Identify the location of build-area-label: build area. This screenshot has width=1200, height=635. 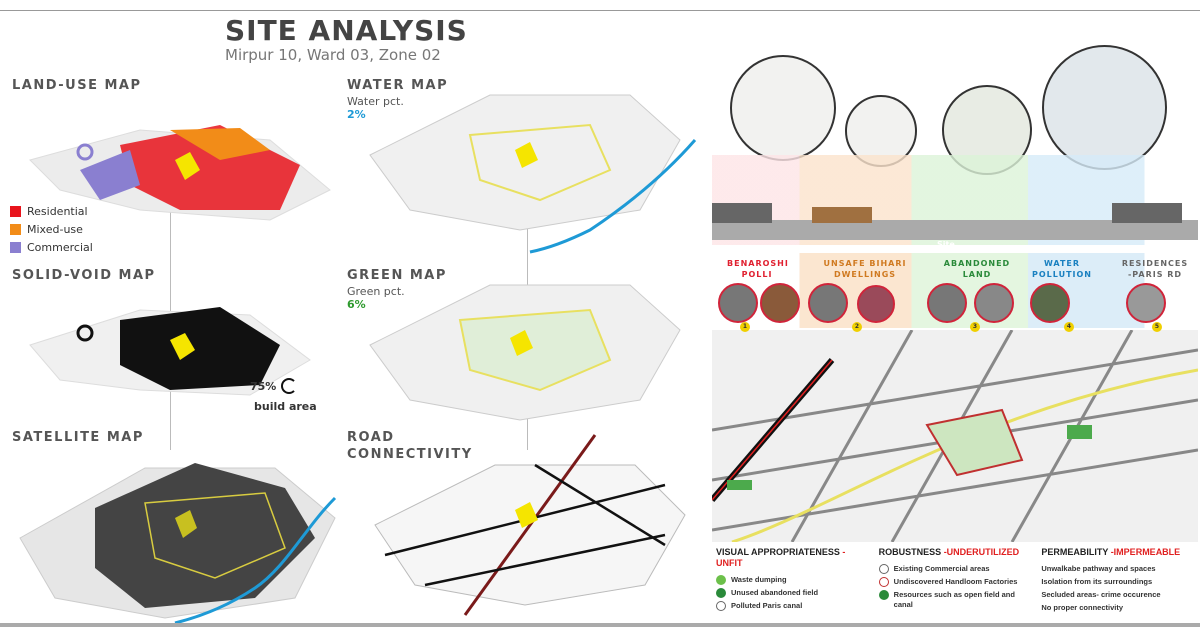
(285, 406).